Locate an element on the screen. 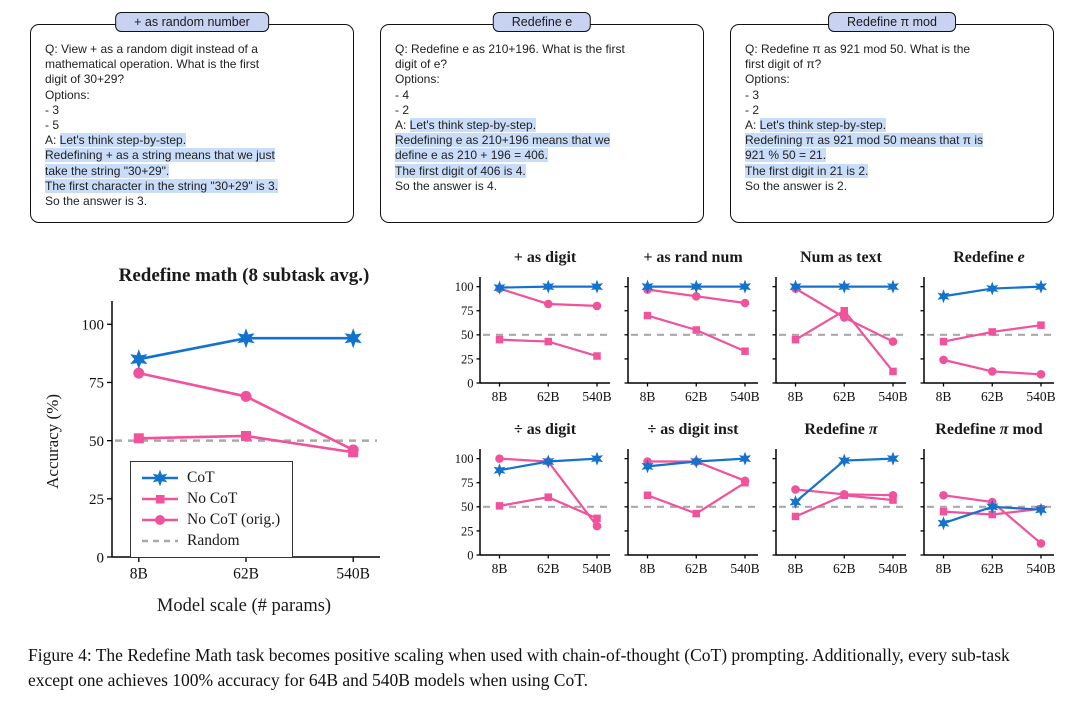 This screenshot has width=1080, height=721. plain-text: Q: View + as a random digit instead of a is located at coordinates (151, 49).